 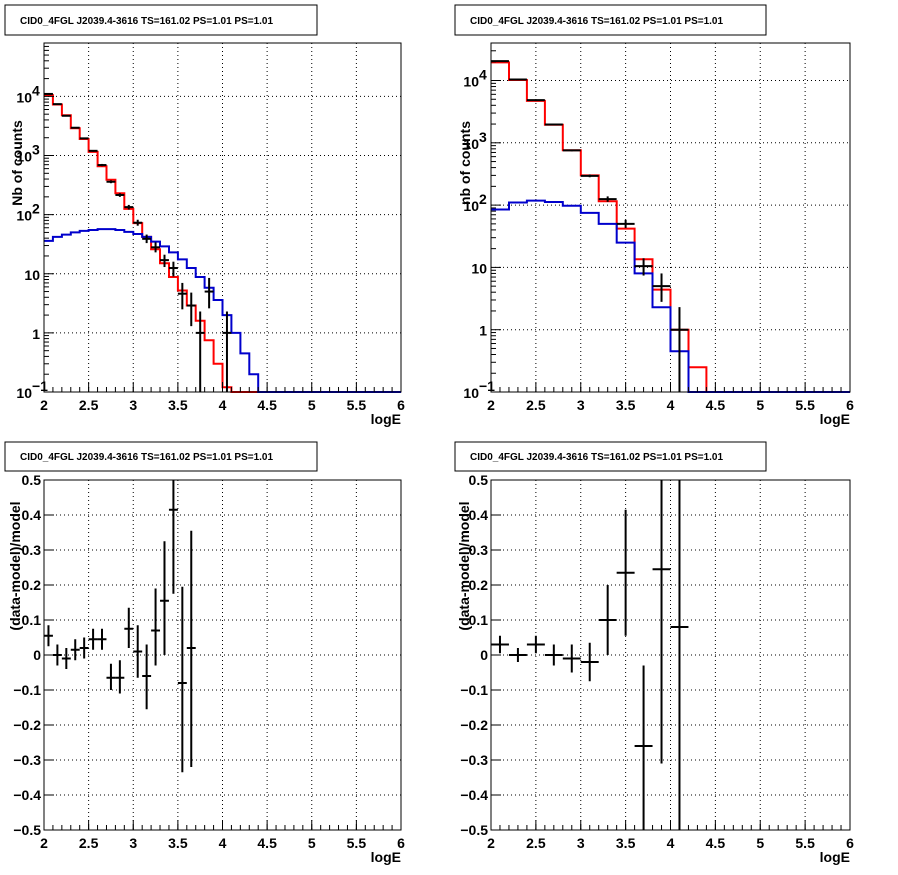 What do you see at coordinates (474, 690) in the screenshot?
I see `y-tick-label: −0.1` at bounding box center [474, 690].